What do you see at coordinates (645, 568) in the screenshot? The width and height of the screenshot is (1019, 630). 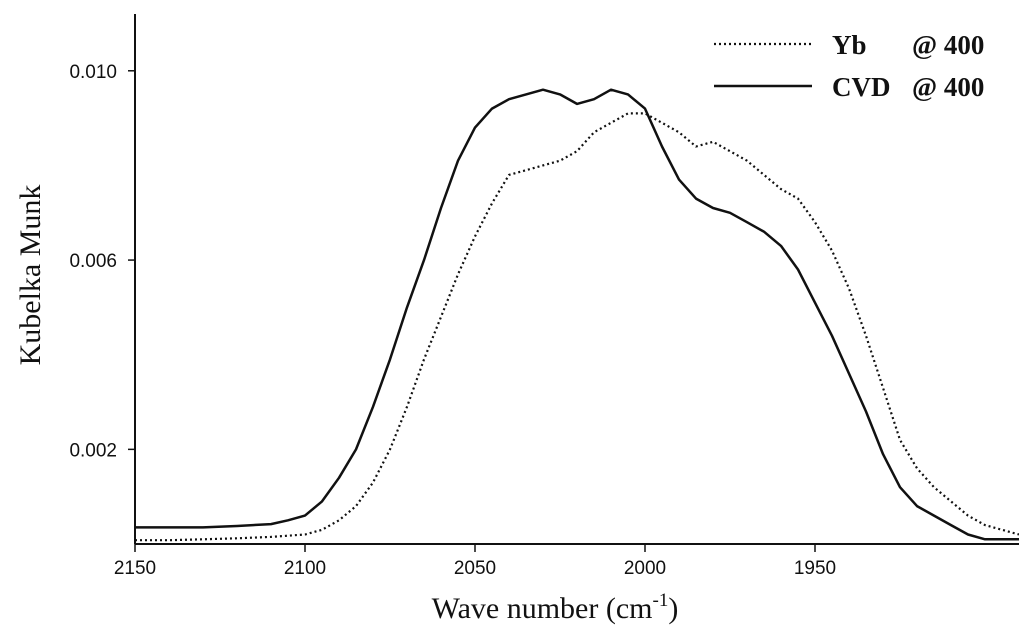 I see `x-tick-label: 2000` at bounding box center [645, 568].